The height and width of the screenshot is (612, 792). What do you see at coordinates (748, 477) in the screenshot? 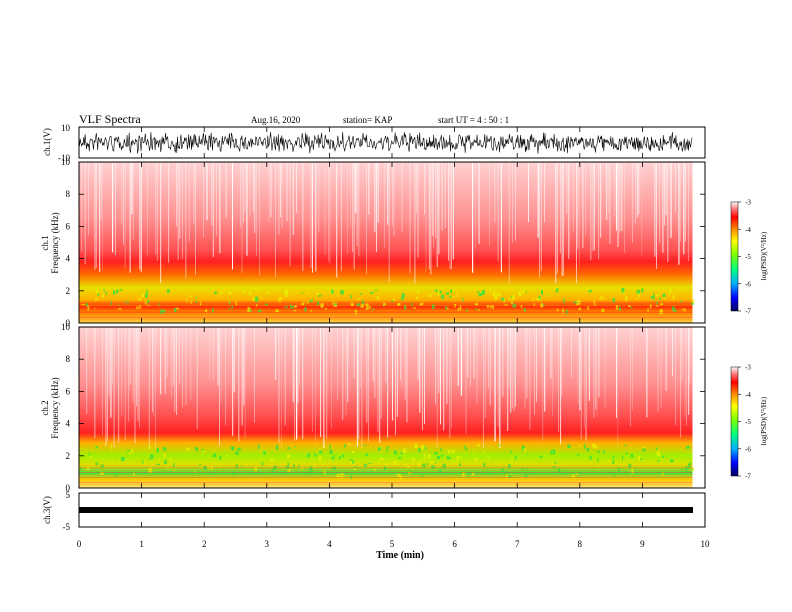
I see `colorbar-tick-label: -7` at bounding box center [748, 477].